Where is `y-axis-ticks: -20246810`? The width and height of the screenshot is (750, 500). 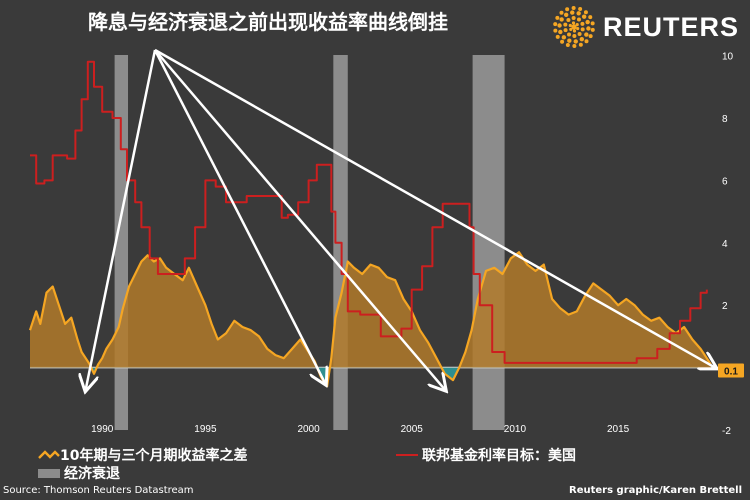
y-axis-ticks: -20246810 is located at coordinates (728, 244).